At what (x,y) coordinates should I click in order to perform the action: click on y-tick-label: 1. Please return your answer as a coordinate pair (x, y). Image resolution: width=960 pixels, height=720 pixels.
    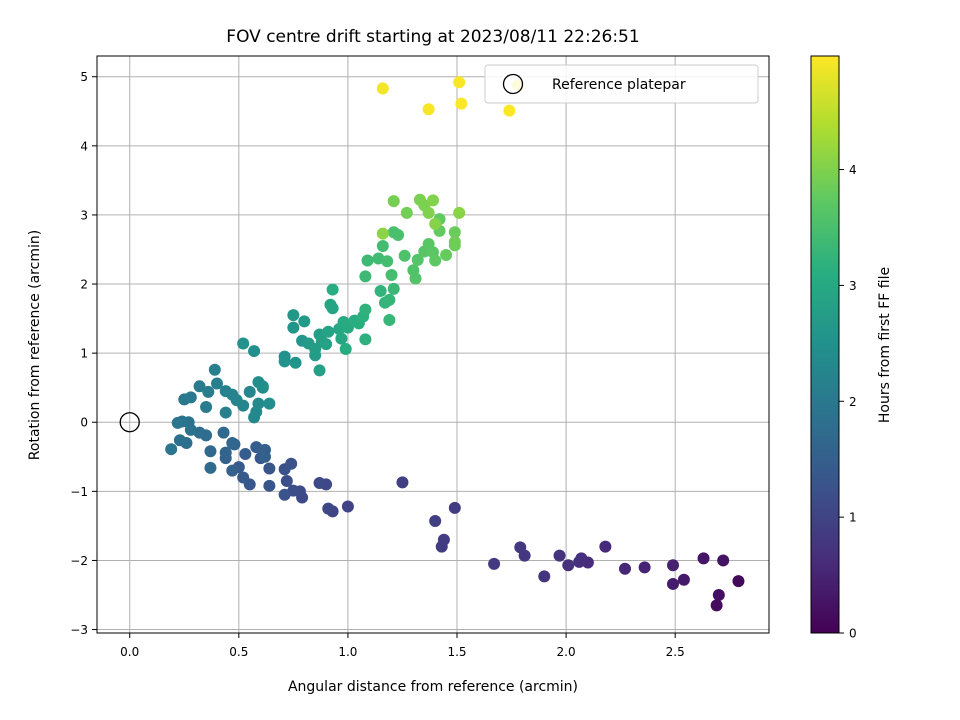
    Looking at the image, I should click on (84, 354).